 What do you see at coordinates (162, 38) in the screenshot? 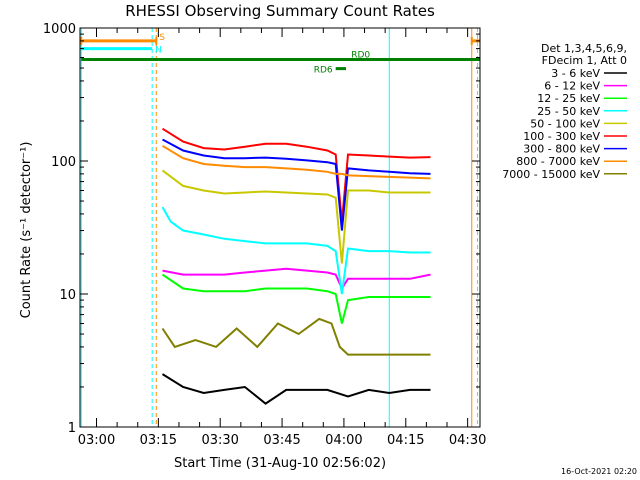
I see `annotation-label-s: S` at bounding box center [162, 38].